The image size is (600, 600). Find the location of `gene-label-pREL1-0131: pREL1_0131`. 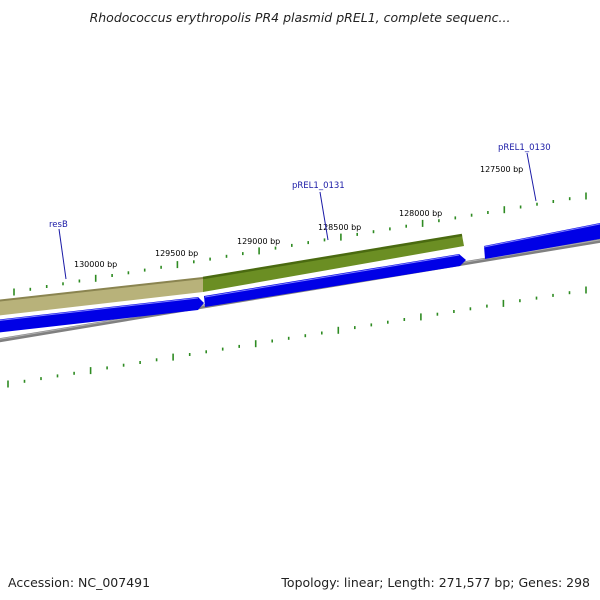

gene-label-pREL1-0131: pREL1_0131 is located at coordinates (318, 186).